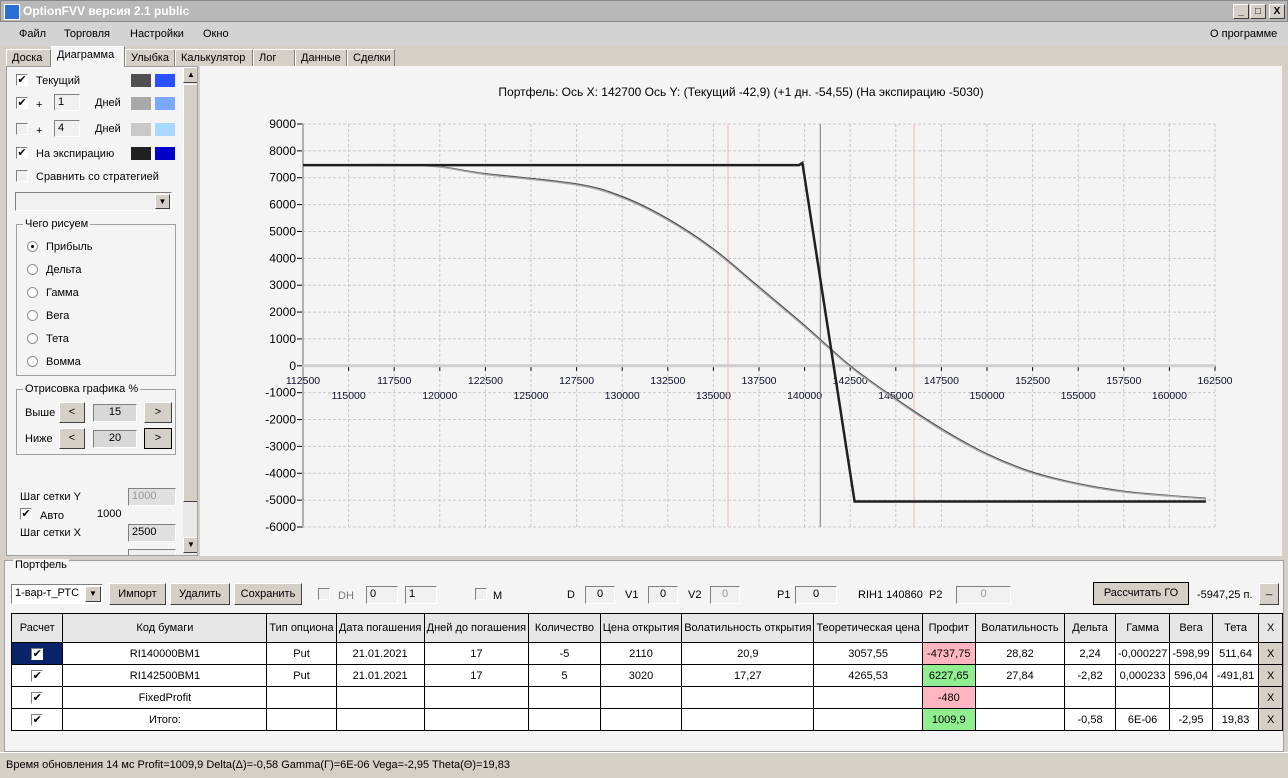 The height and width of the screenshot is (778, 1288). Describe the element at coordinates (33, 34) in the screenshot. I see `menu-file: Файл` at that location.